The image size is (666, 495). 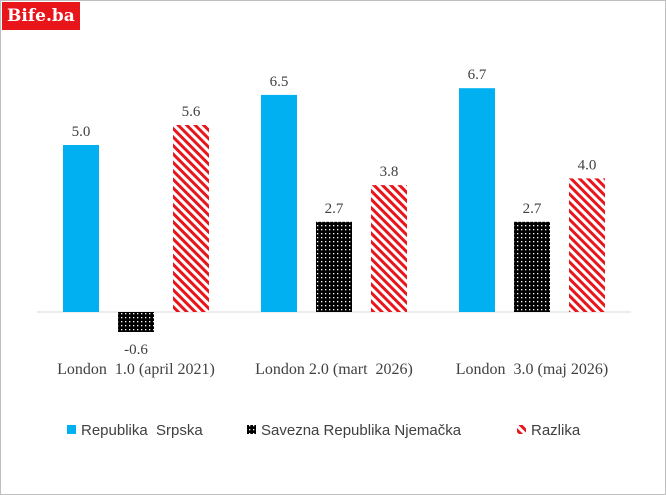 I want to click on category-label-1: London 1.0 (april 2021), so click(x=136, y=369).